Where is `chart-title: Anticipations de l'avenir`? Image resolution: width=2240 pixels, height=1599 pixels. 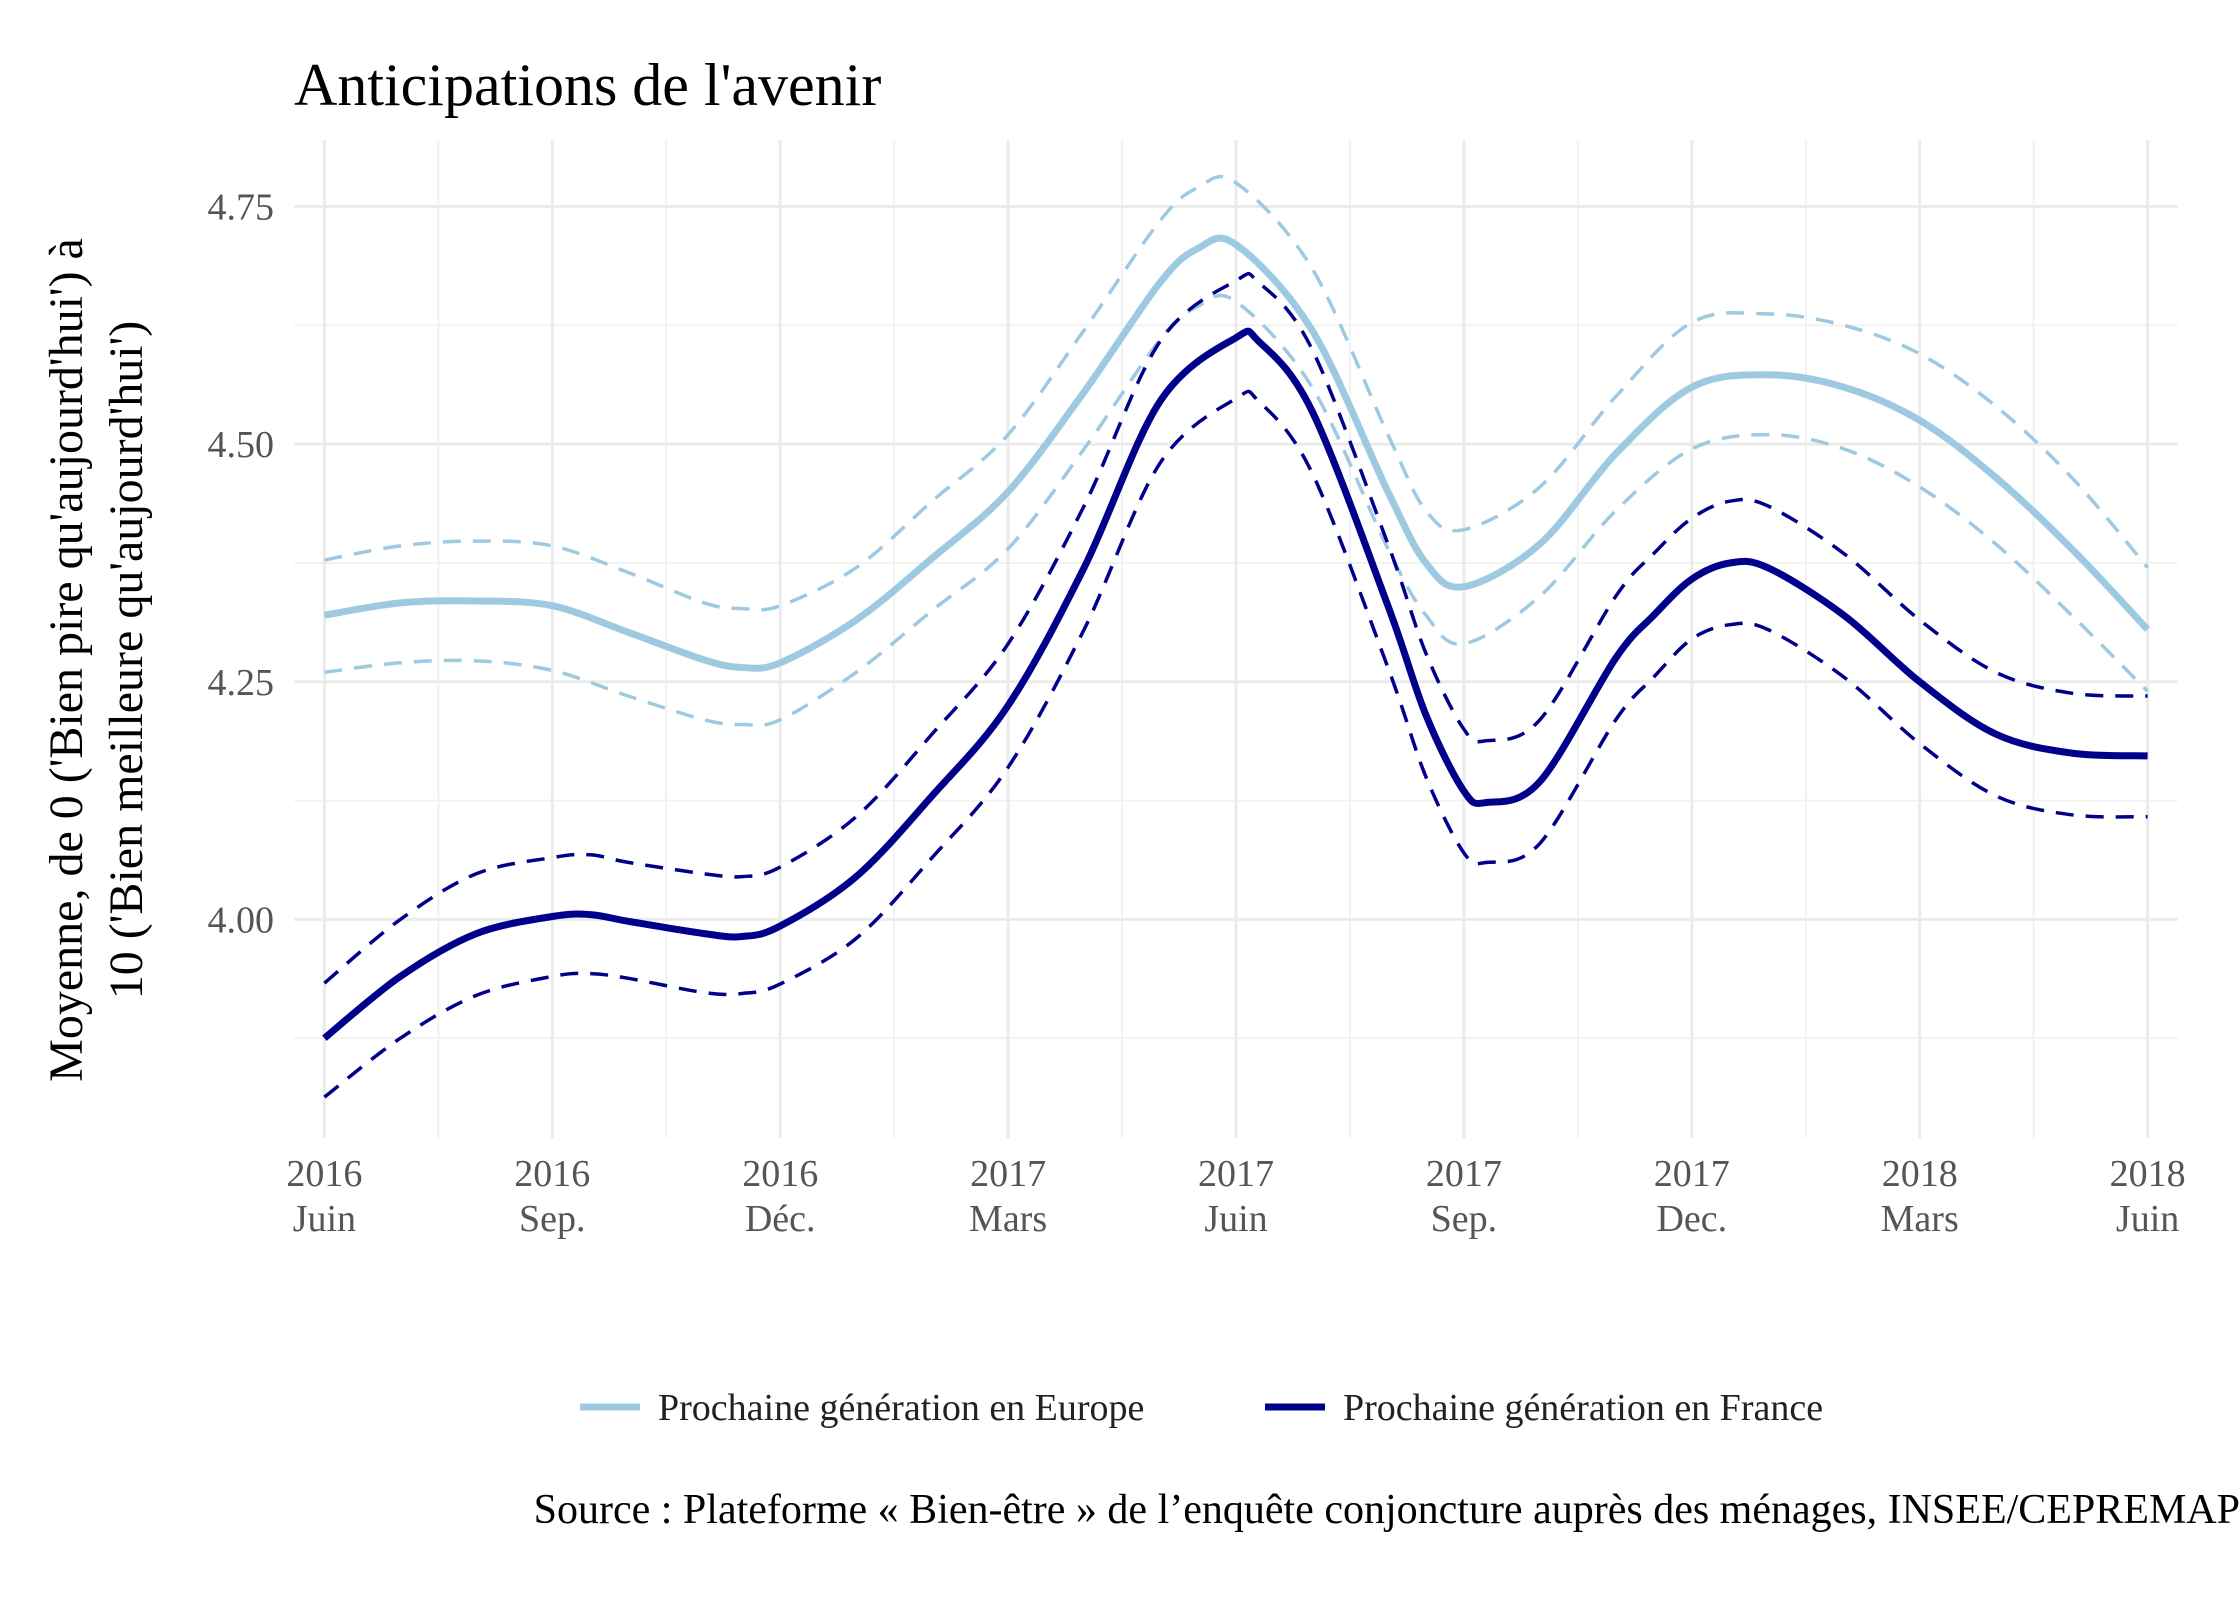
chart-title: Anticipations de l'avenir is located at coordinates (587, 85).